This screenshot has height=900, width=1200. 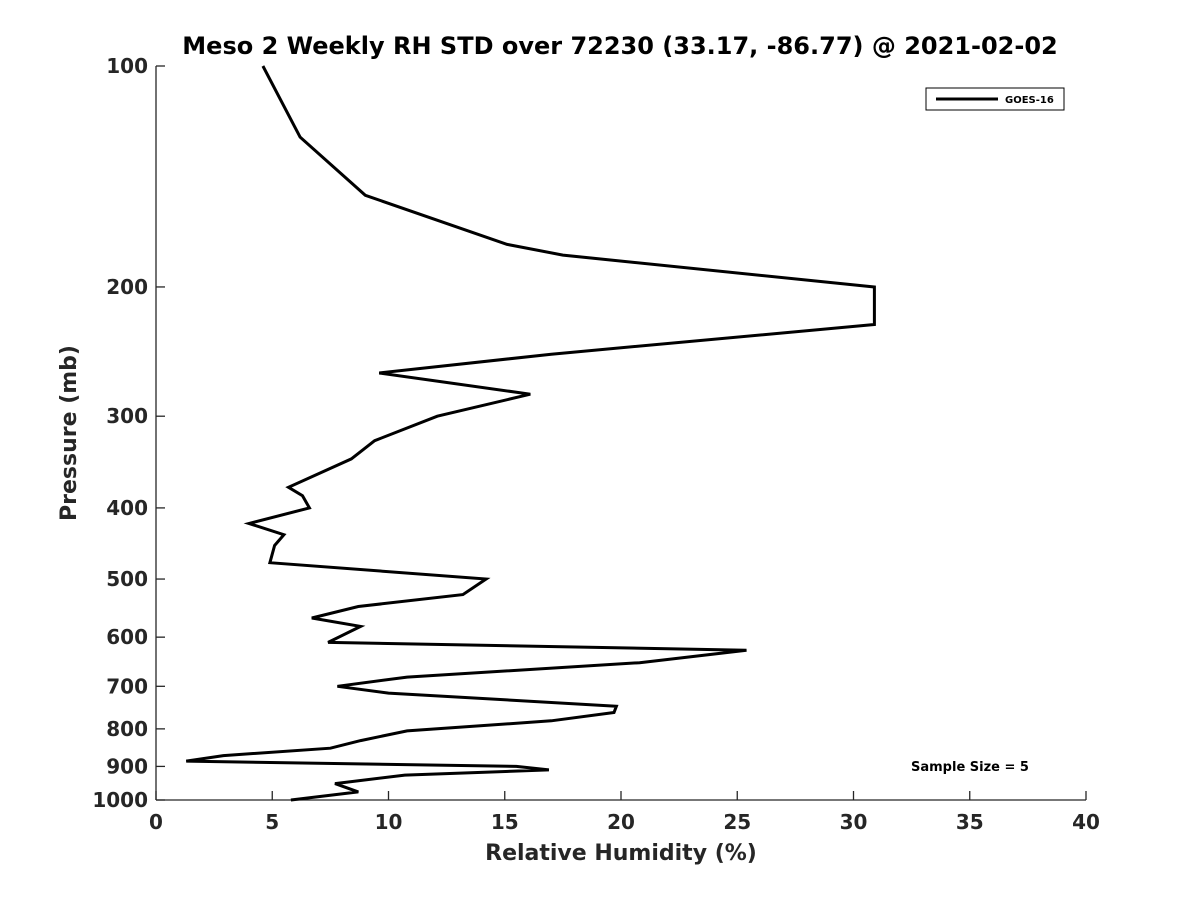 I want to click on y-tick-label: 400, so click(x=127, y=508).